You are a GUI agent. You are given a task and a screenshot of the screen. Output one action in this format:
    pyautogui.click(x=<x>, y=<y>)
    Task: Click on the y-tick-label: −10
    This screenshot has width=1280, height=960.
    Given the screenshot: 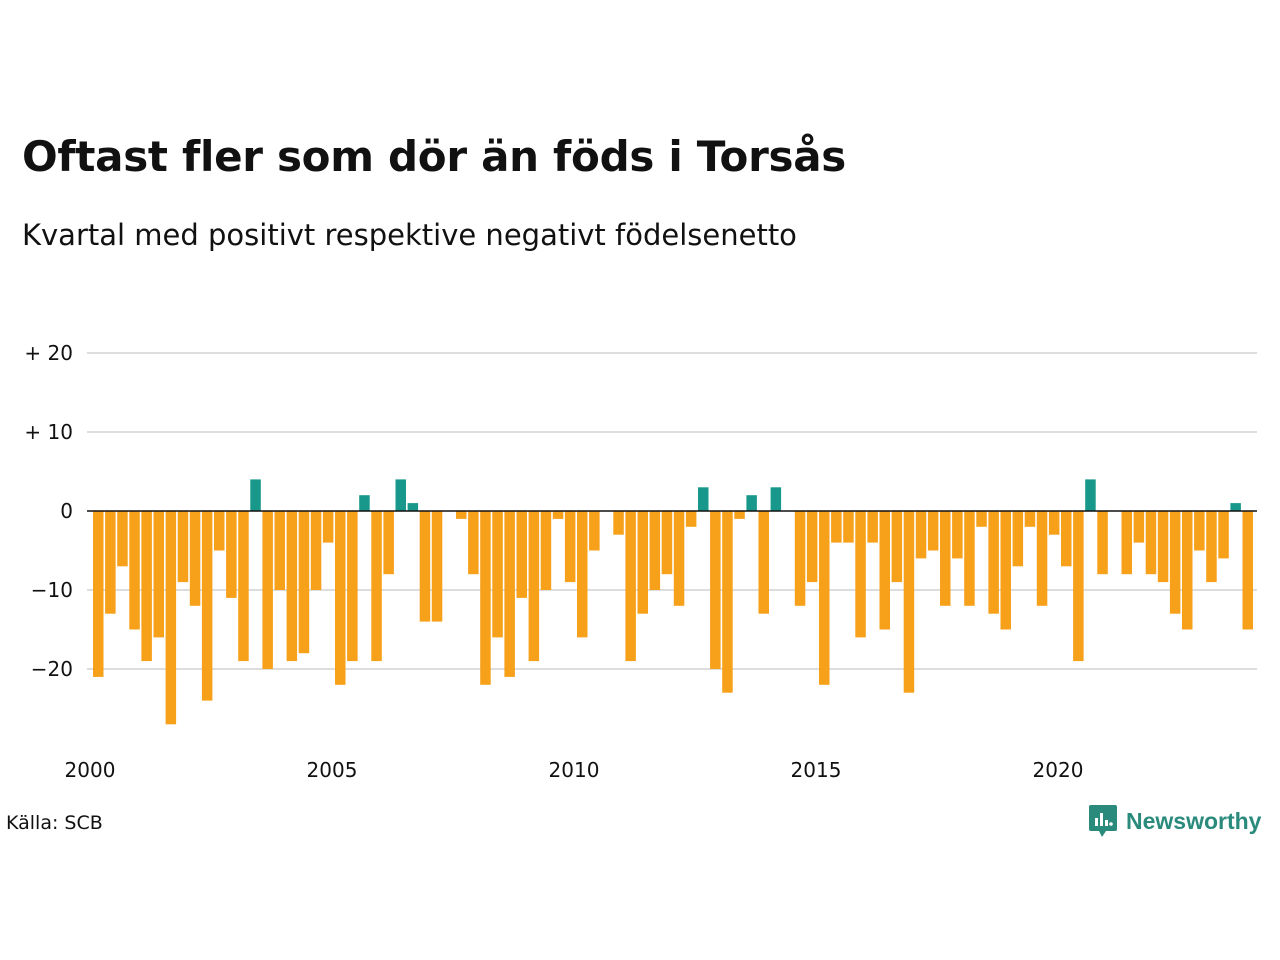 What is the action you would take?
    pyautogui.click(x=52, y=590)
    